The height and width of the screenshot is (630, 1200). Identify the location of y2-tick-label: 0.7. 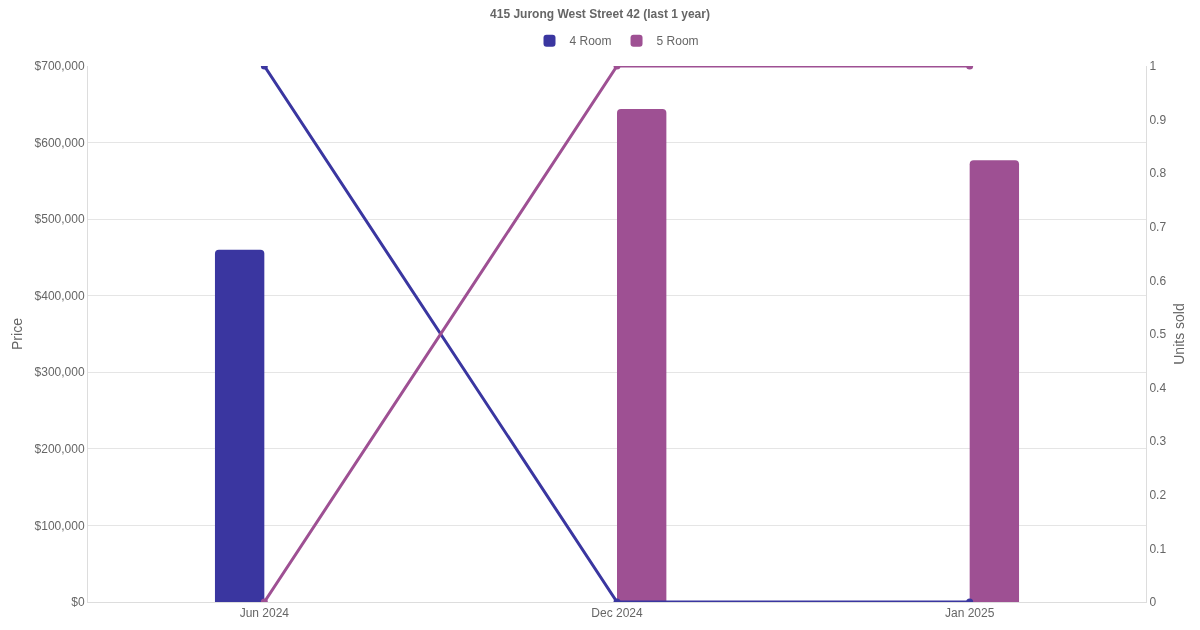
(1158, 227).